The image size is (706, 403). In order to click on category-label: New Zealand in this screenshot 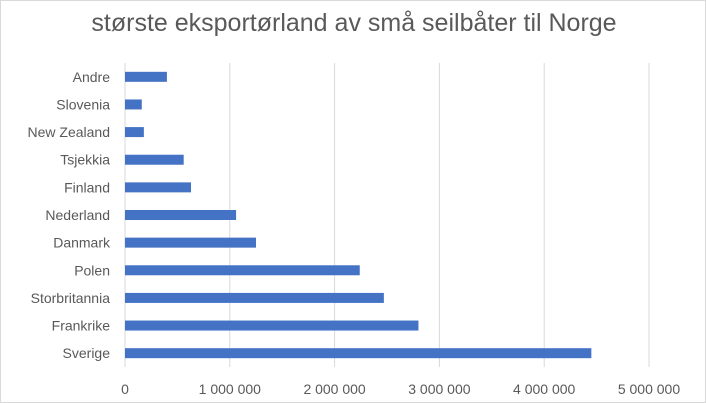, I will do `click(69, 132)`.